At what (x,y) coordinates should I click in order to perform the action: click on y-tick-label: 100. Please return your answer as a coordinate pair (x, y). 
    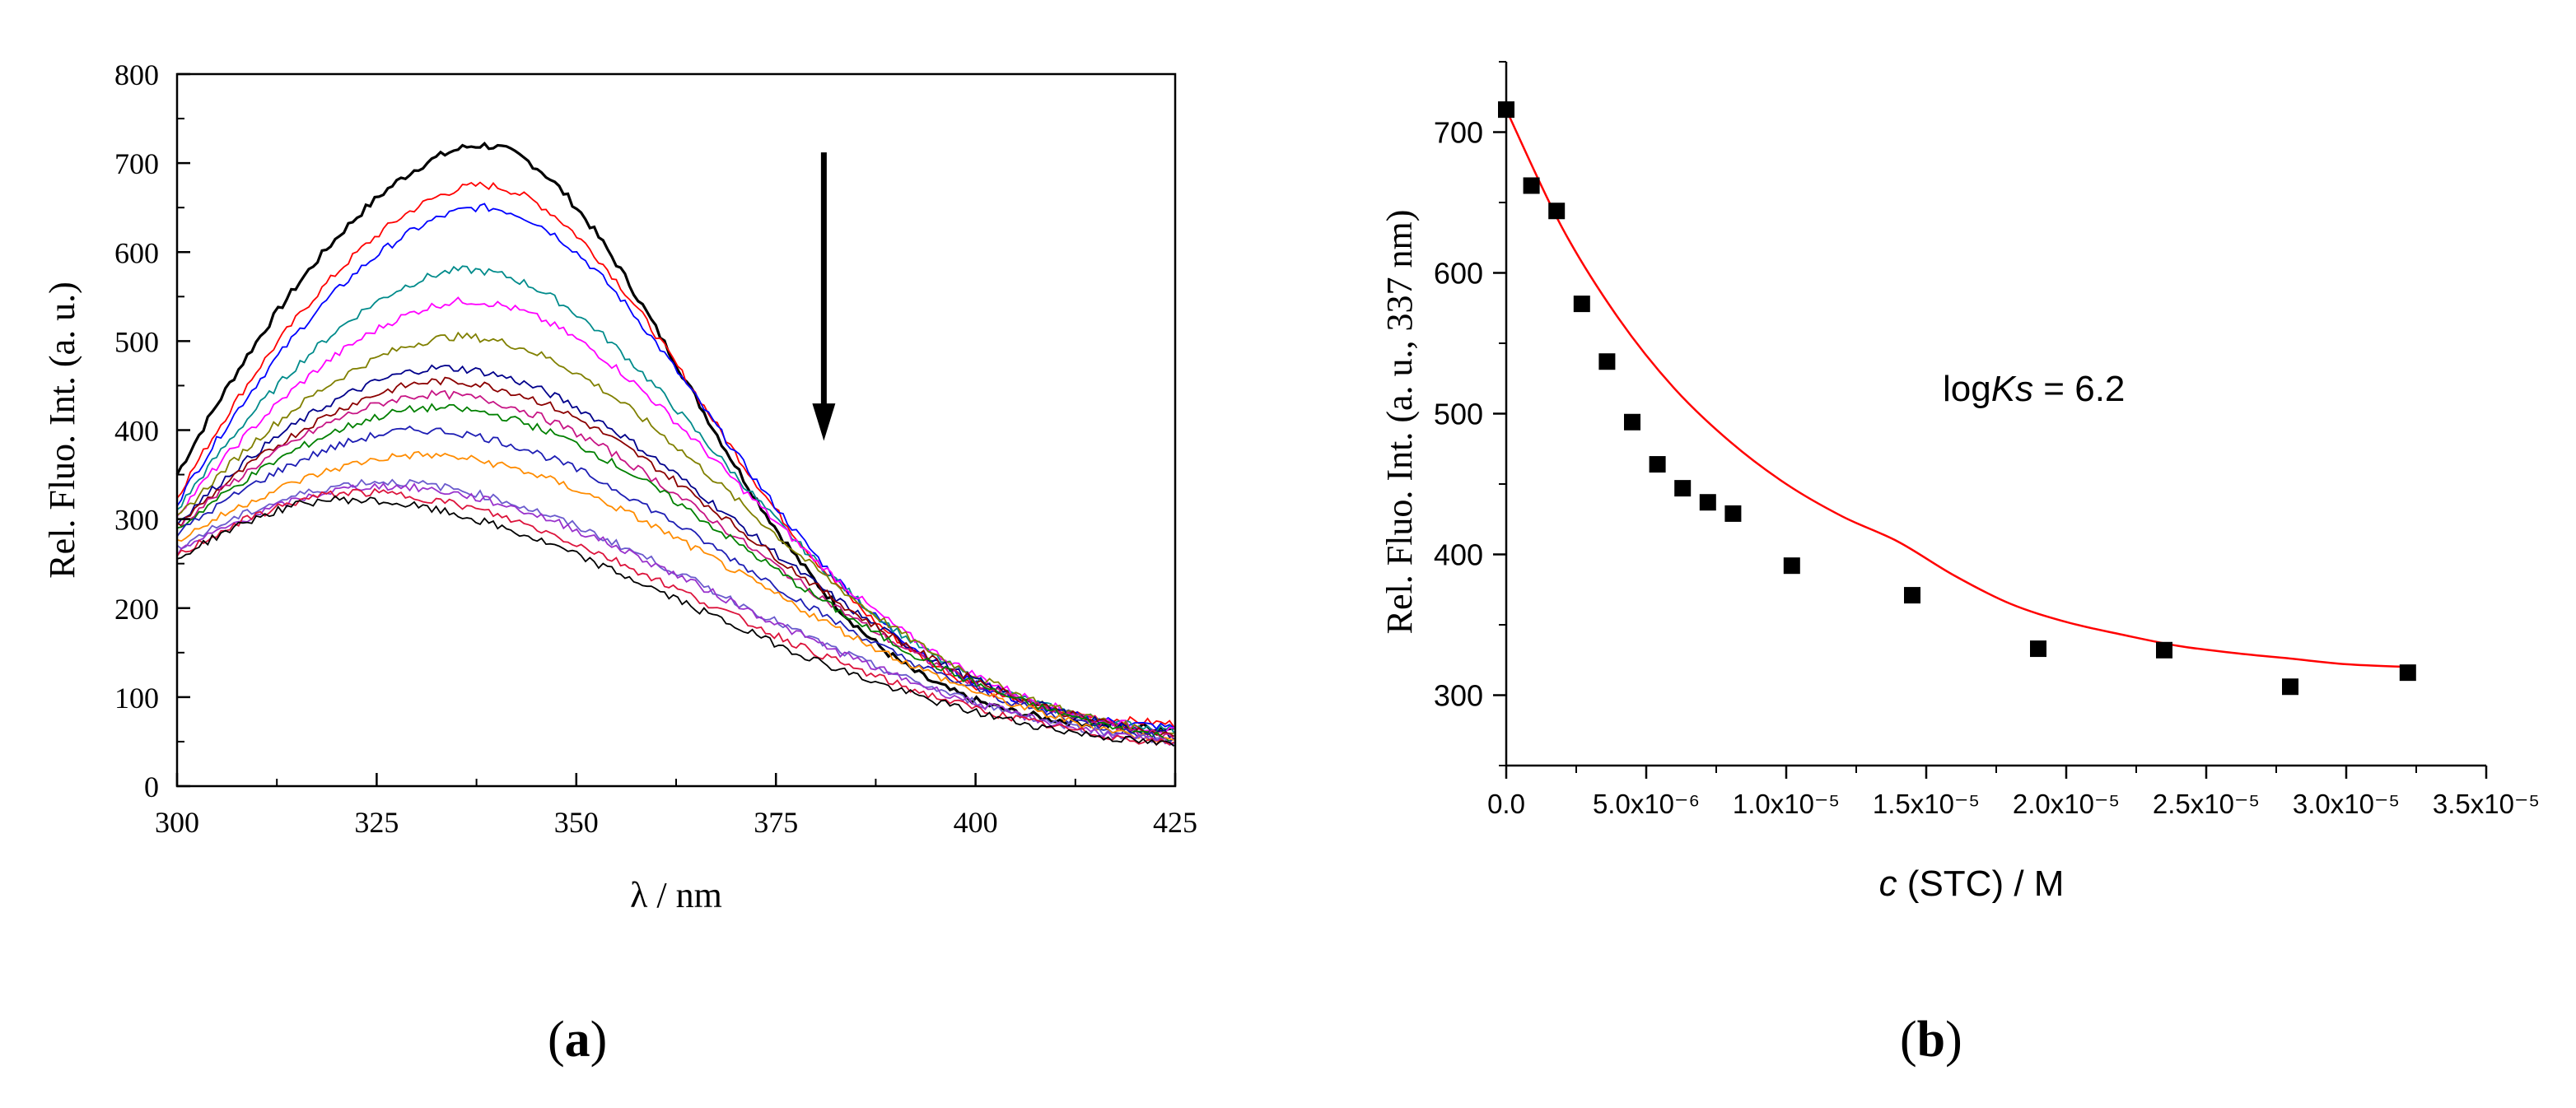
    Looking at the image, I should click on (136, 698).